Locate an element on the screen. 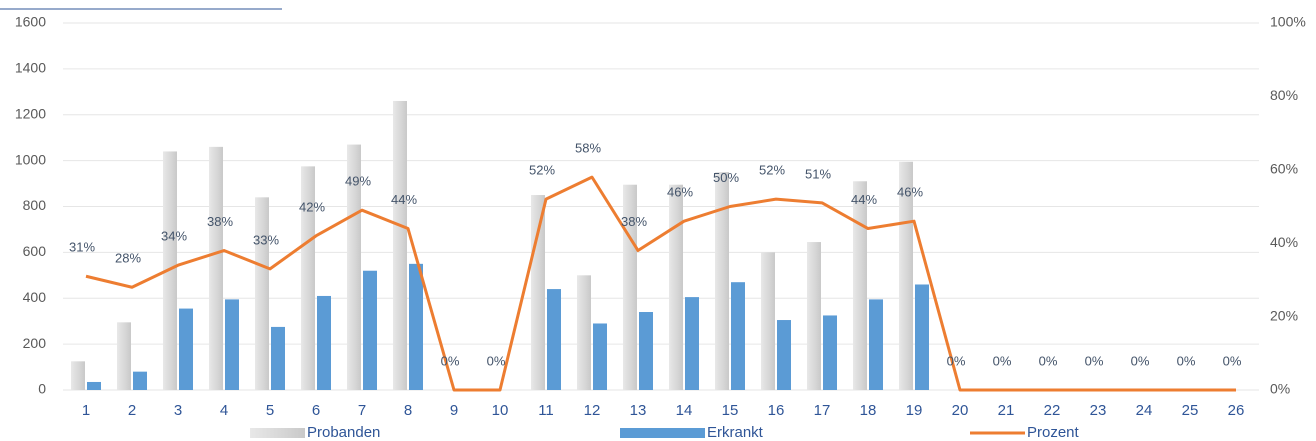  y-tick-label: 1200 is located at coordinates (30, 113).